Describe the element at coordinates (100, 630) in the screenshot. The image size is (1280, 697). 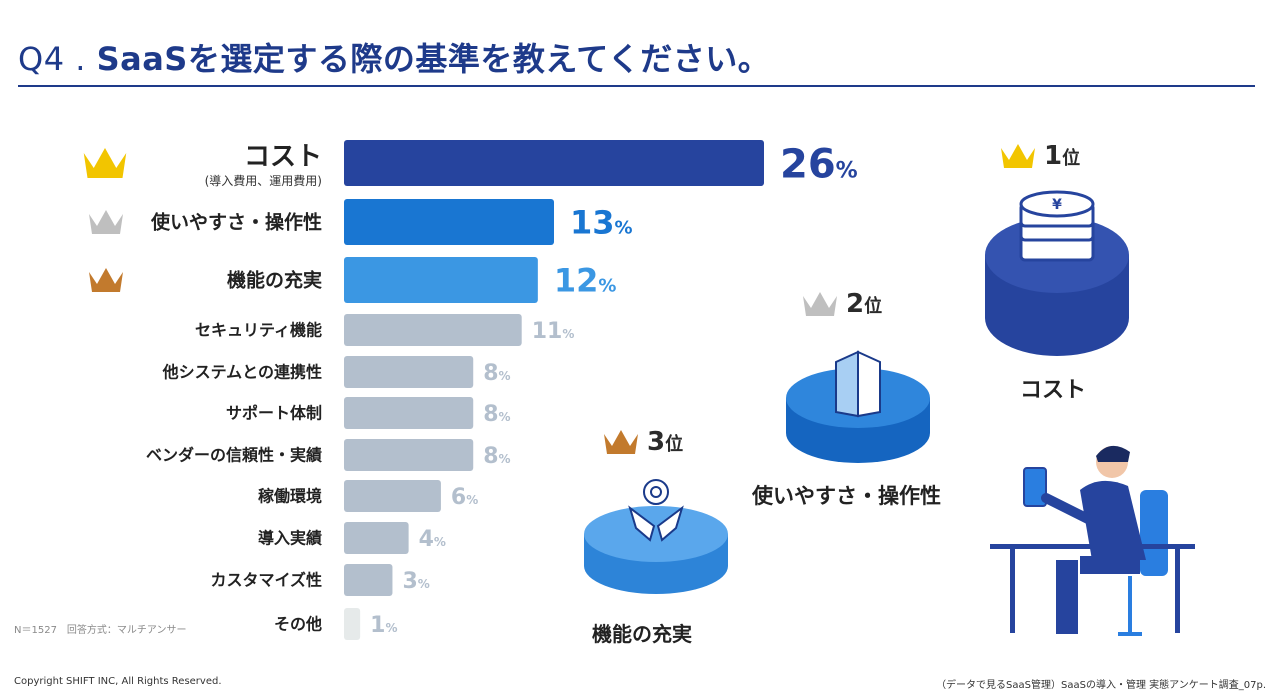
I see `footnote: N＝1527 回答方式：マルチアンサー` at that location.